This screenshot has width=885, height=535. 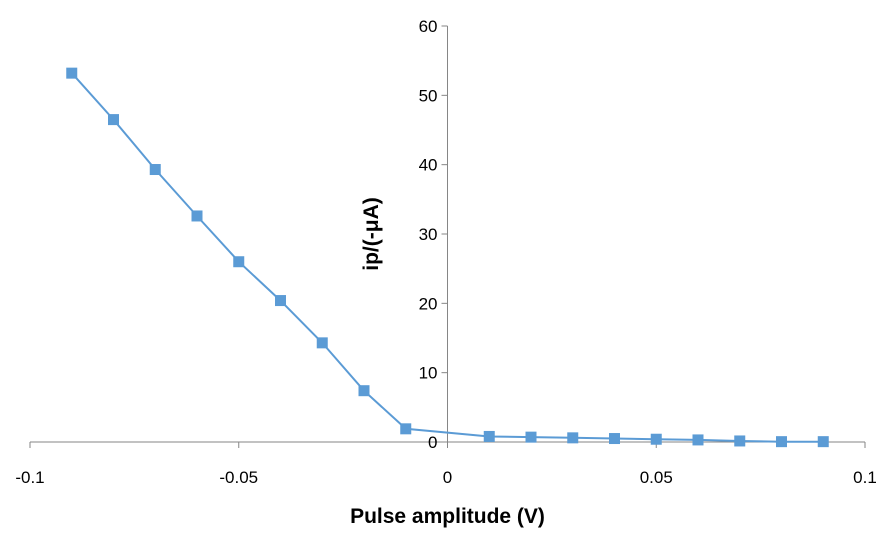 What do you see at coordinates (447, 516) in the screenshot?
I see `x-axis-title: Pulse amplitude (V)` at bounding box center [447, 516].